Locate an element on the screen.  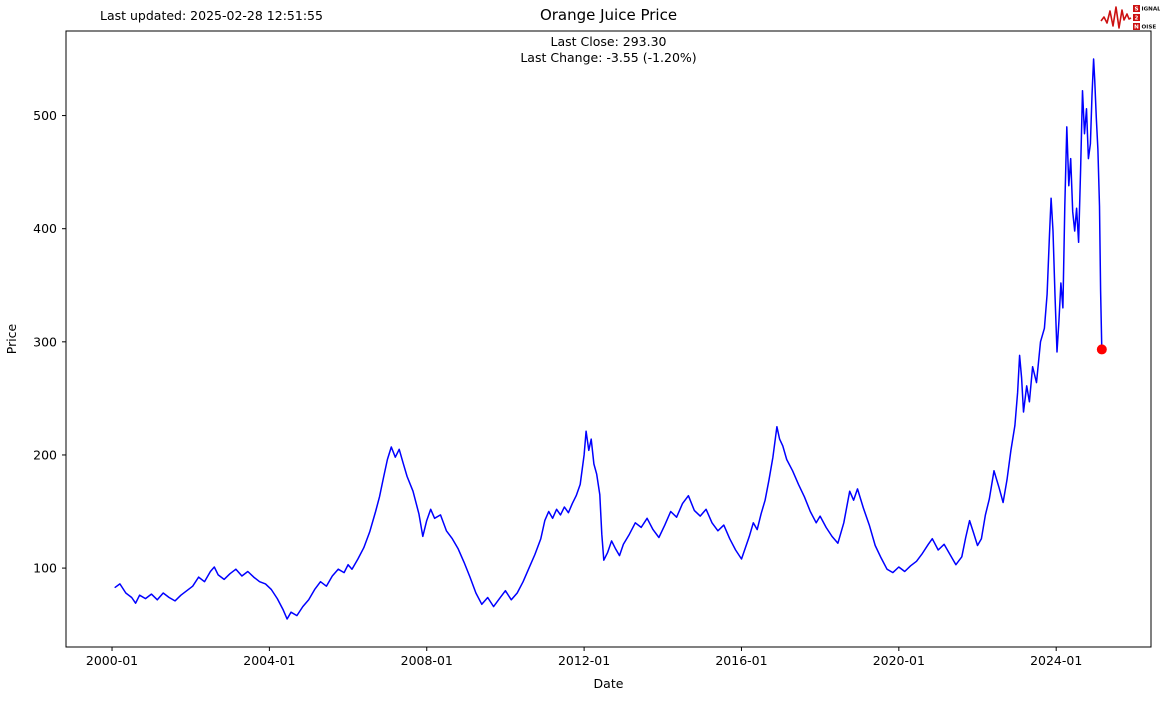
last-updated-text: Last updated: 2025-02-28 12:51:55 is located at coordinates (211, 15).